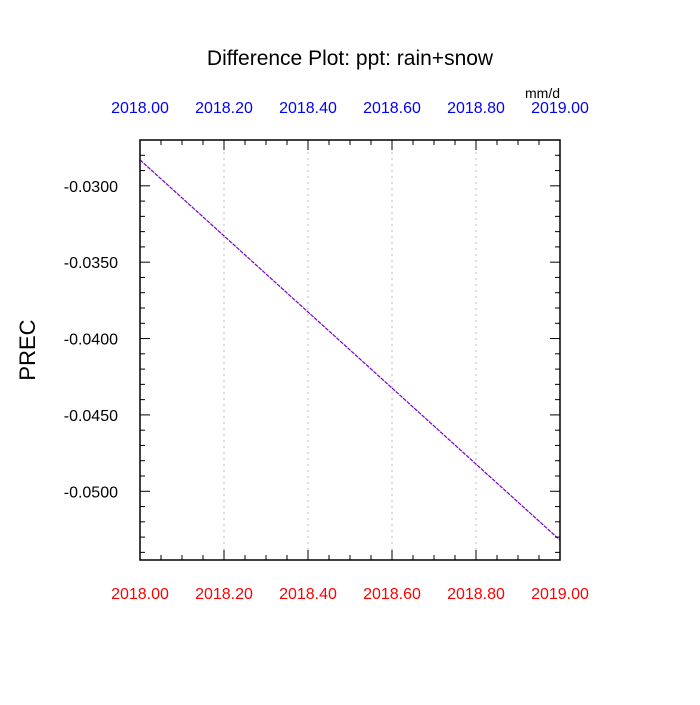  I want to click on x-tick-label-top: 2018.20, so click(224, 108).